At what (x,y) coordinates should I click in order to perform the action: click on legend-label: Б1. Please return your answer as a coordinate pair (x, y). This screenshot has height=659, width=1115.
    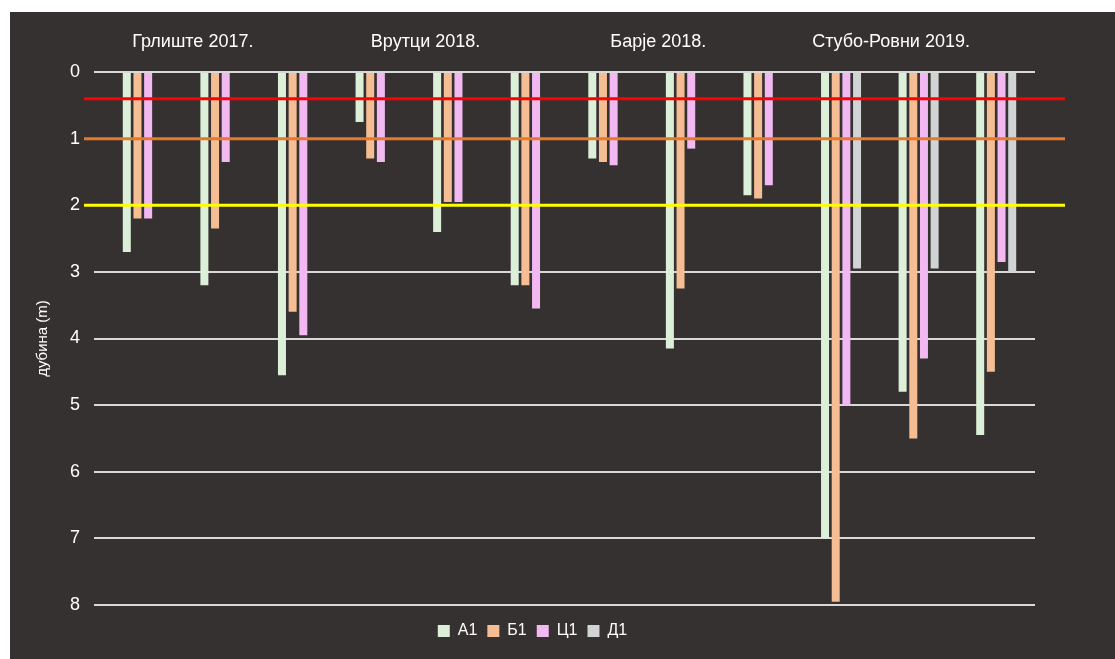
    Looking at the image, I should click on (517, 630).